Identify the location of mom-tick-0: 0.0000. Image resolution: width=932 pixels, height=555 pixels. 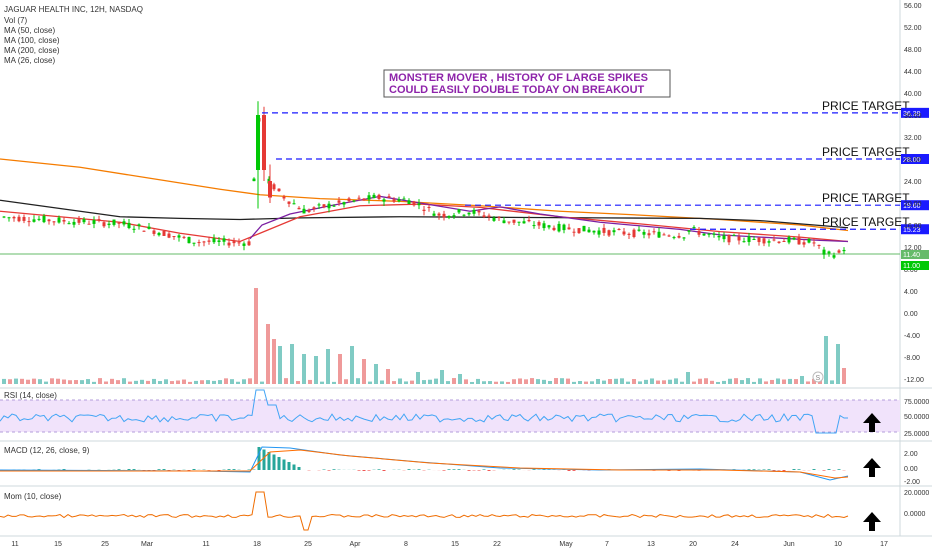
(915, 514).